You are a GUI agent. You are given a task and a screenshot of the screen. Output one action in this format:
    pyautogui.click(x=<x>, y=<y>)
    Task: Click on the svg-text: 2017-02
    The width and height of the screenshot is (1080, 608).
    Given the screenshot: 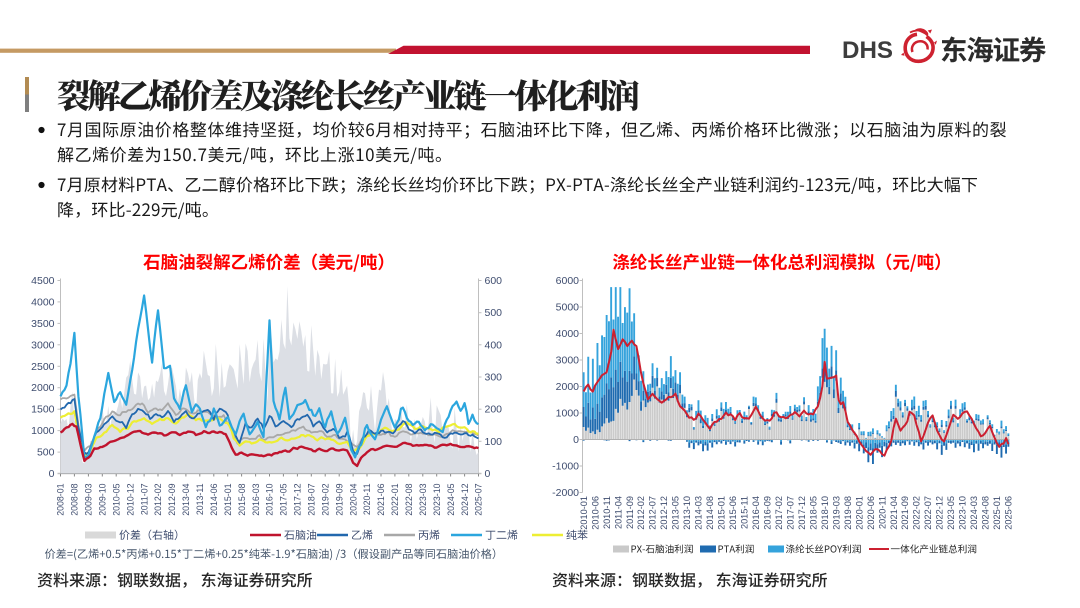 What is the action you would take?
    pyautogui.click(x=779, y=513)
    